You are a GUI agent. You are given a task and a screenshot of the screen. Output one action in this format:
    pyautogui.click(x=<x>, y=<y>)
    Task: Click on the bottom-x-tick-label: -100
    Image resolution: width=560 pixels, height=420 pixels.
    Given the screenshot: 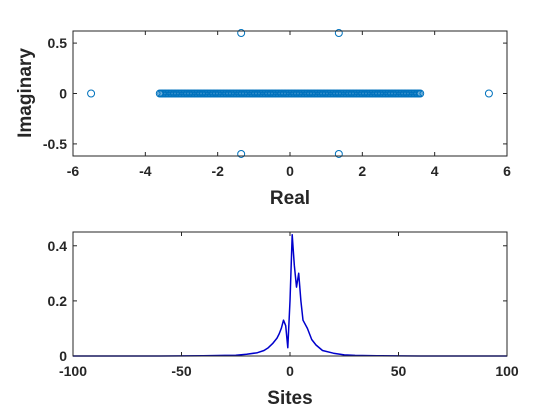 What is the action you would take?
    pyautogui.click(x=73, y=371)
    